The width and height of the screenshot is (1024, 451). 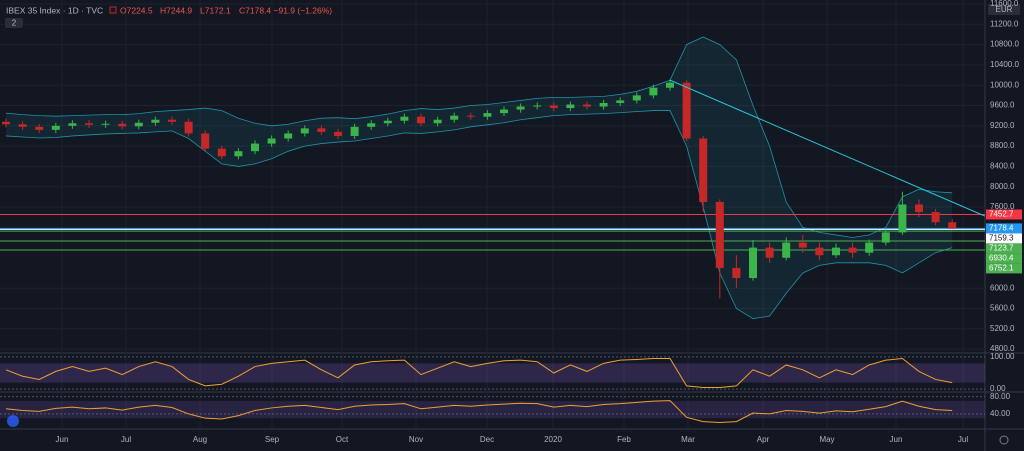 I want to click on y-tick-label: 8400.0, so click(x=1002, y=166).